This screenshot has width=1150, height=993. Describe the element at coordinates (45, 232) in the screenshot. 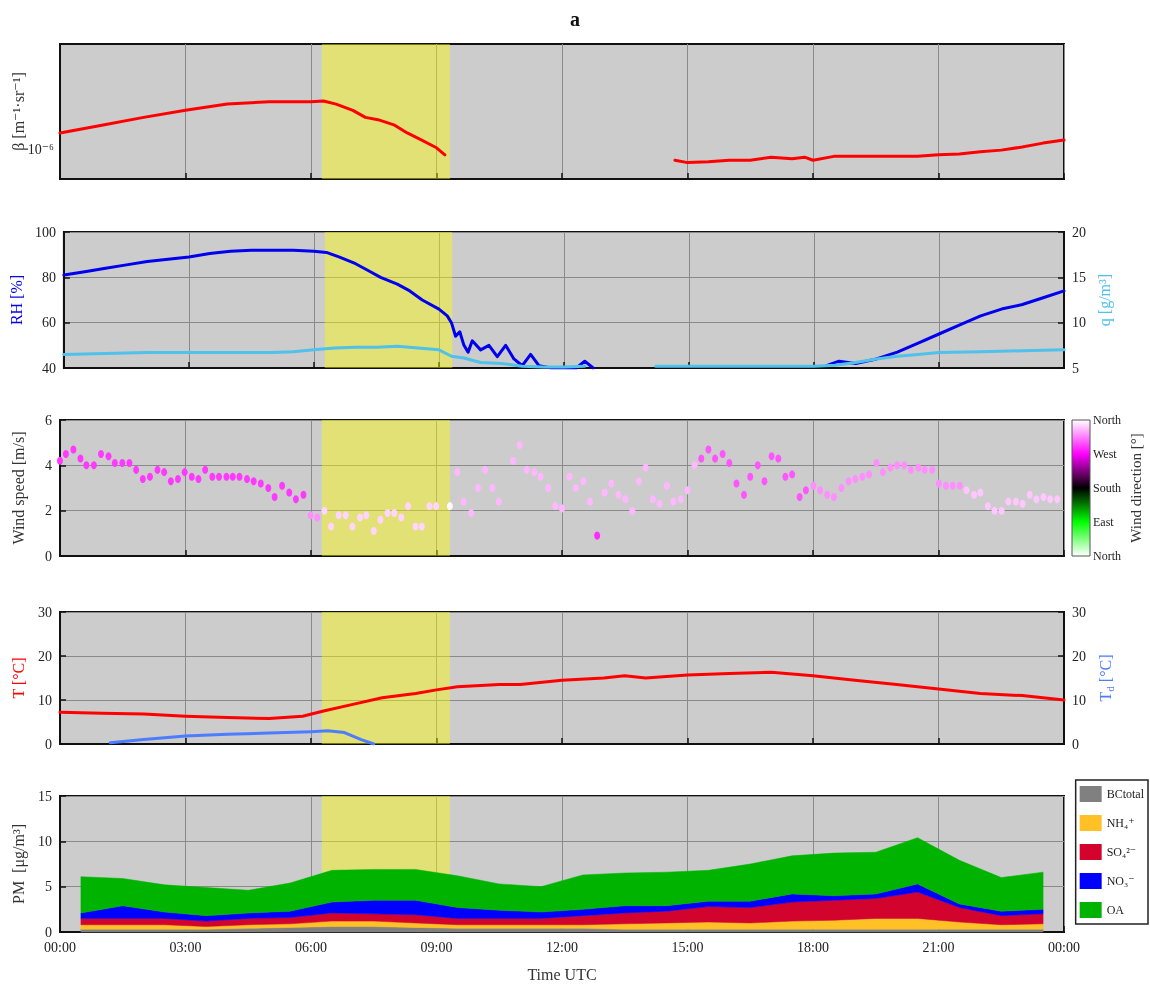

I see `y-tick-label: 100` at that location.